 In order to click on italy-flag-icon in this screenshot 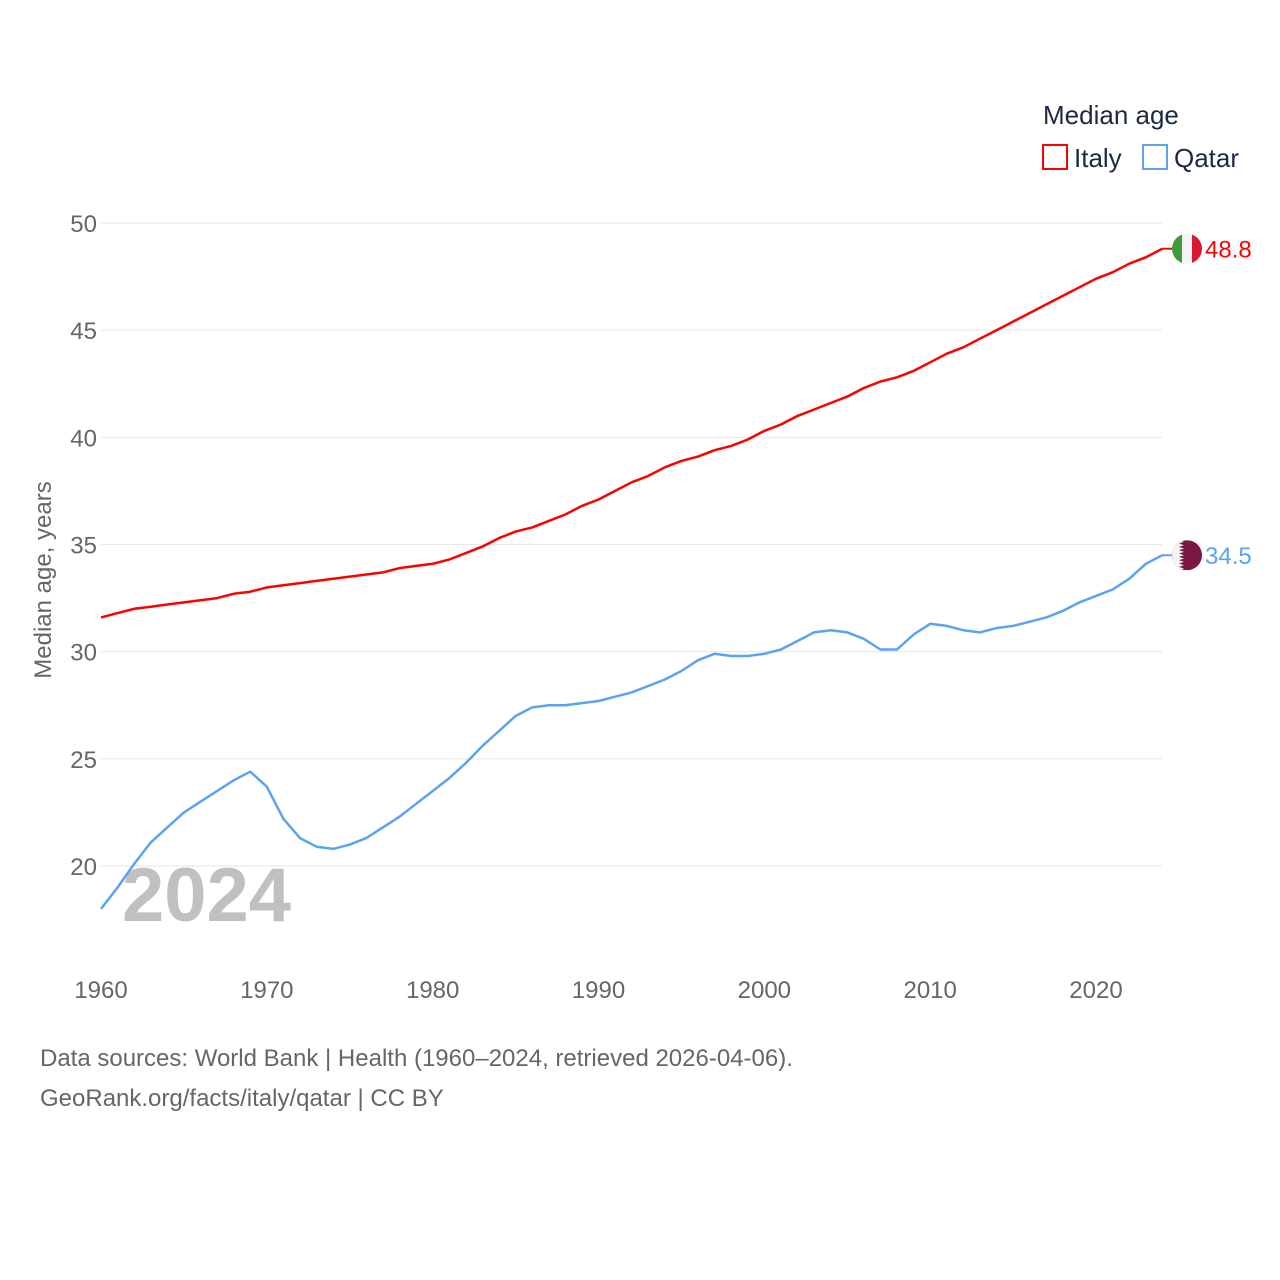, I will do `click(1187, 248)`.